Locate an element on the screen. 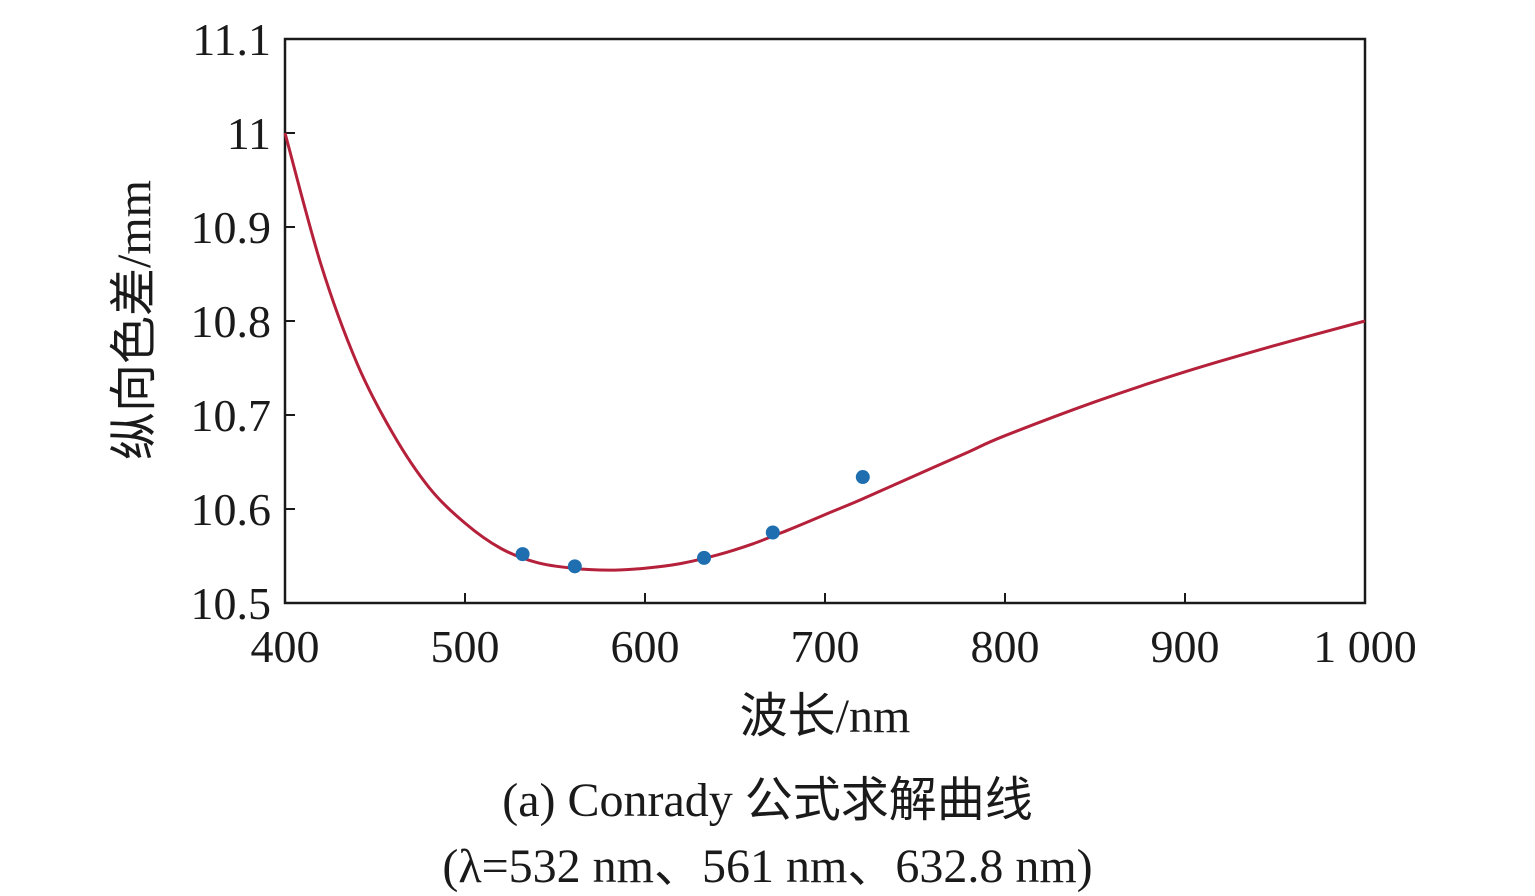  y-tick-label: 10.6 is located at coordinates (231, 509).